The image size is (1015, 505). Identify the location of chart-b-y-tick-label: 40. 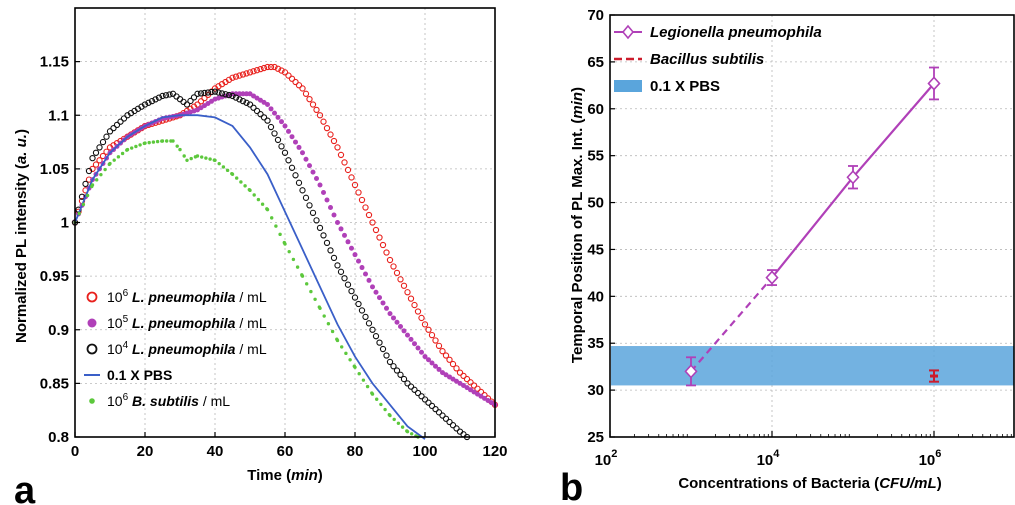
(595, 296).